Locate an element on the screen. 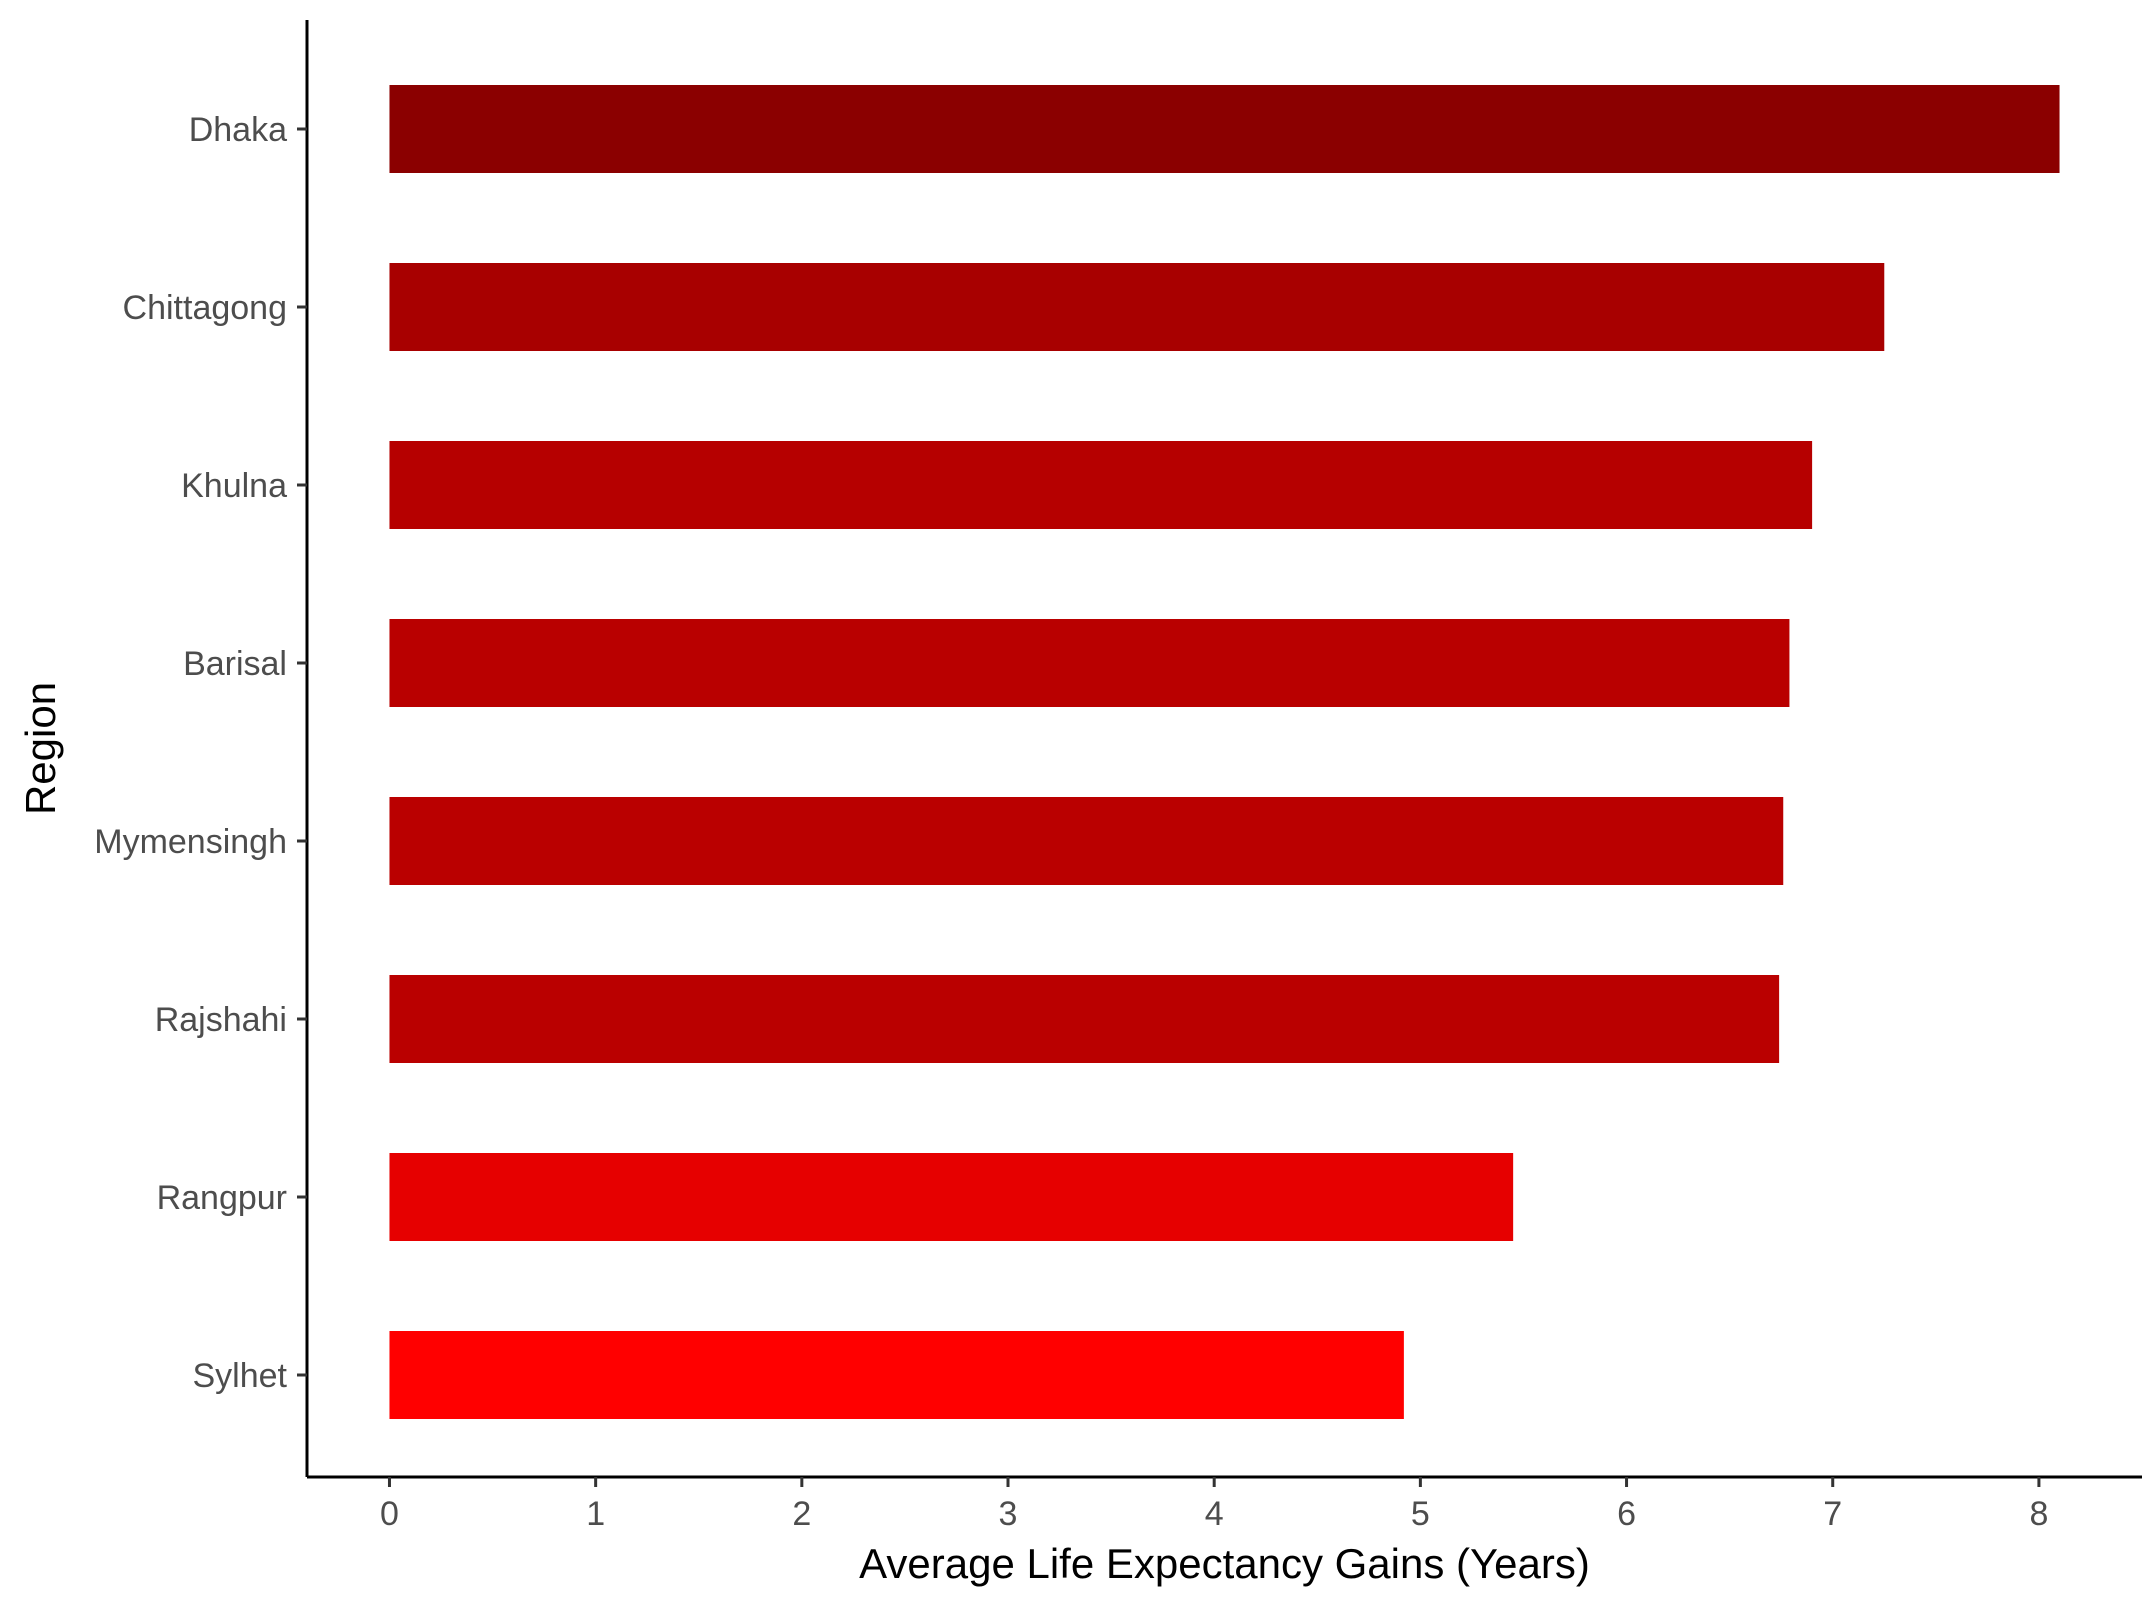 The width and height of the screenshot is (2156, 1606). x-axis-title: Average Life Expectancy Gains (Years) is located at coordinates (1224, 1563).